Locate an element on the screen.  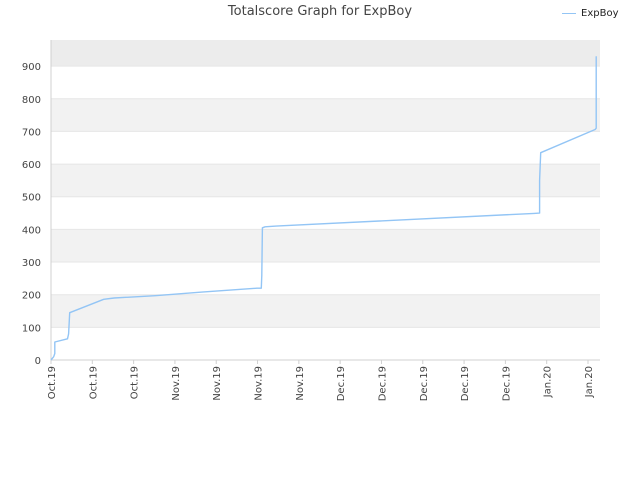
y-tick-label: 600 is located at coordinates (31, 165).